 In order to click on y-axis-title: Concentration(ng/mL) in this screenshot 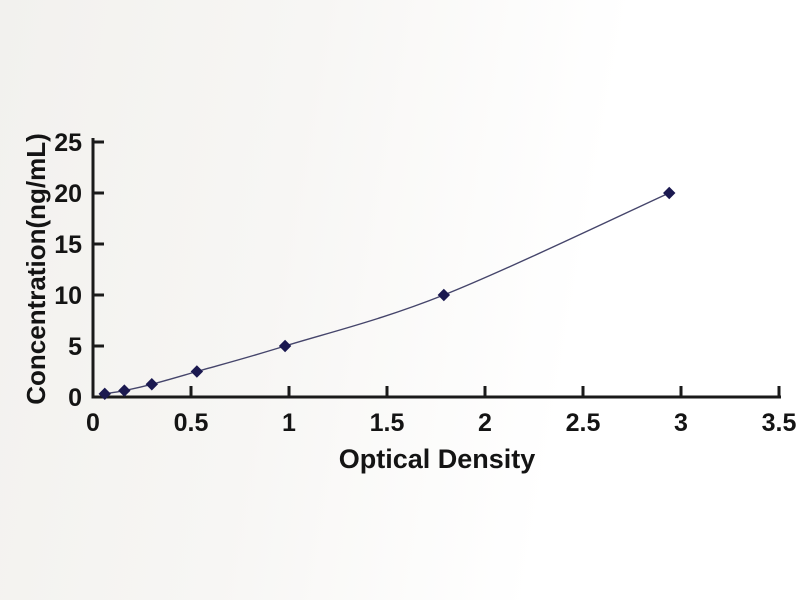, I will do `click(36, 269)`.